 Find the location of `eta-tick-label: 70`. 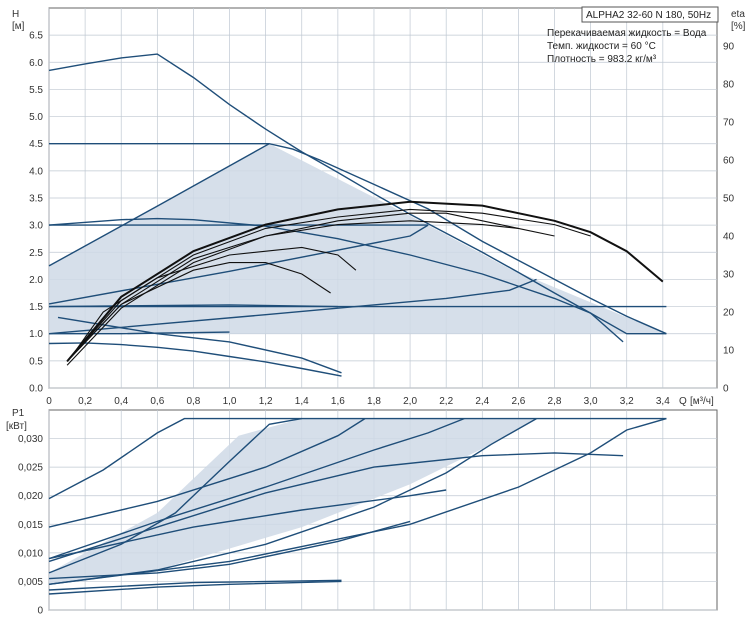

eta-tick-label: 70 is located at coordinates (729, 123).